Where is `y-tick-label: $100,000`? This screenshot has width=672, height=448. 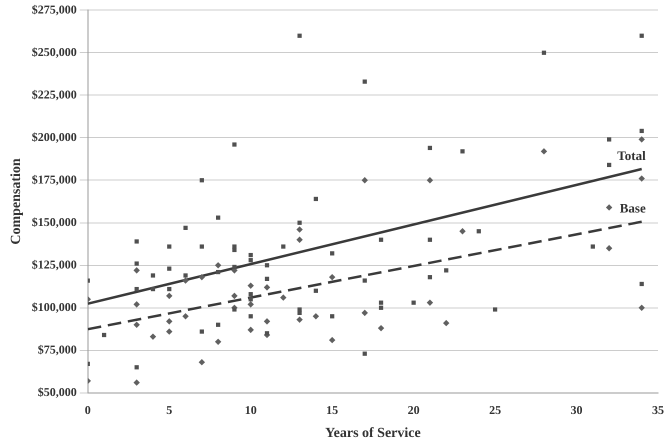 y-tick-label: $100,000 is located at coordinates (54, 307).